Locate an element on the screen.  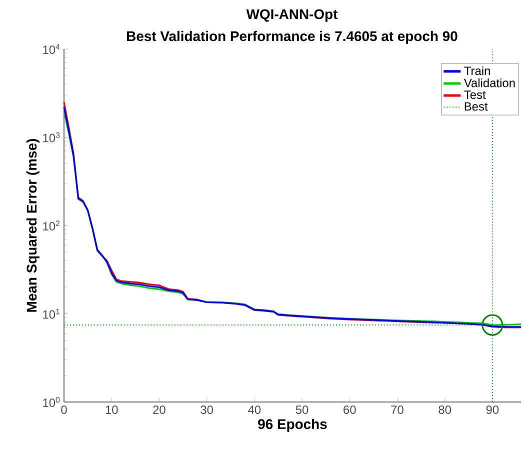
x-tick-label: 60 is located at coordinates (350, 410).